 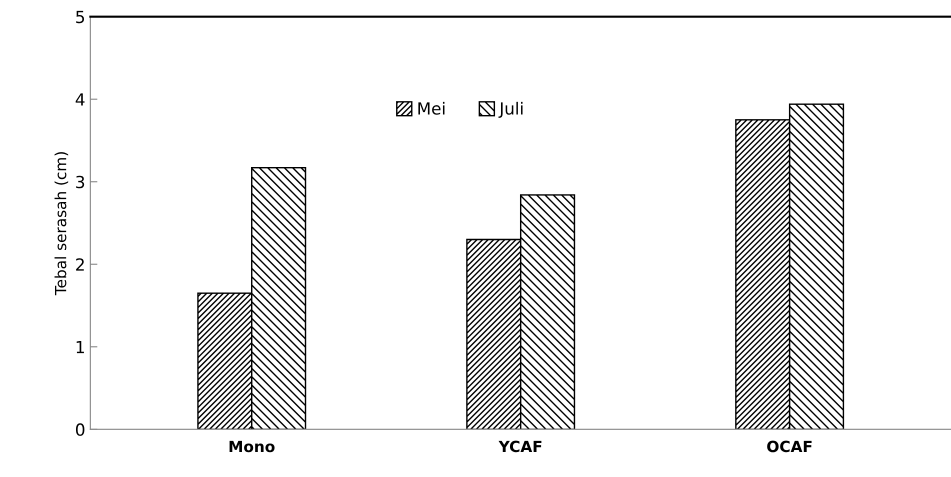 I want to click on y-tick-label: 3, so click(x=80, y=182).